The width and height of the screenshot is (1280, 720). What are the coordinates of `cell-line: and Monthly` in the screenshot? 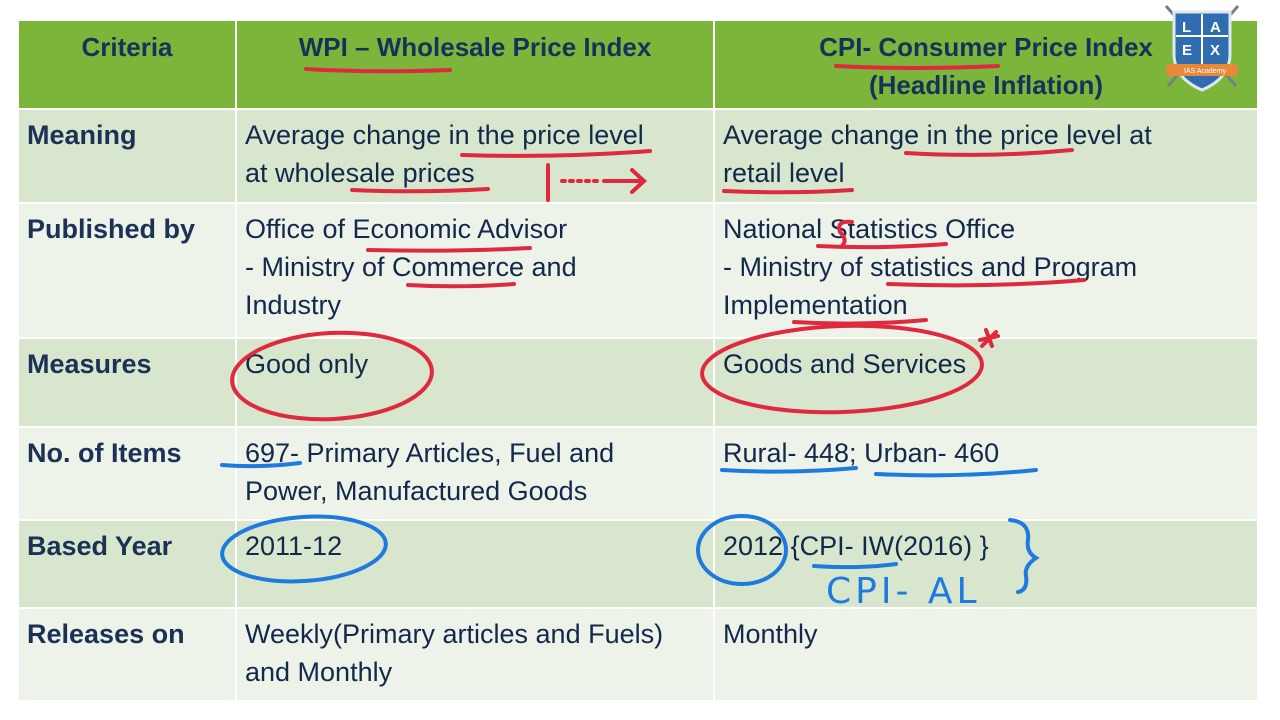 It's located at (319, 672).